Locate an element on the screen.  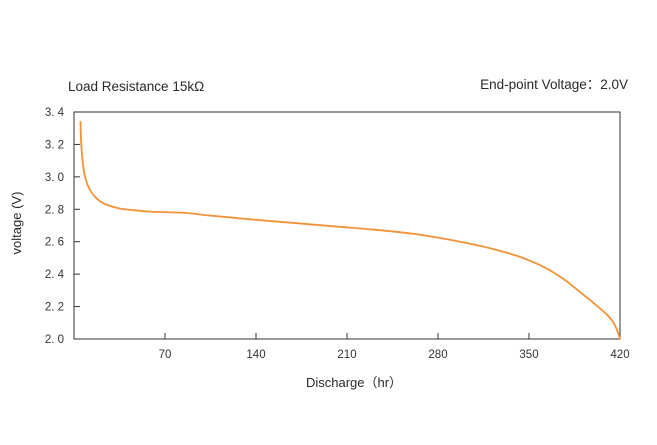
y-tick-label: 2. 4 is located at coordinates (55, 275).